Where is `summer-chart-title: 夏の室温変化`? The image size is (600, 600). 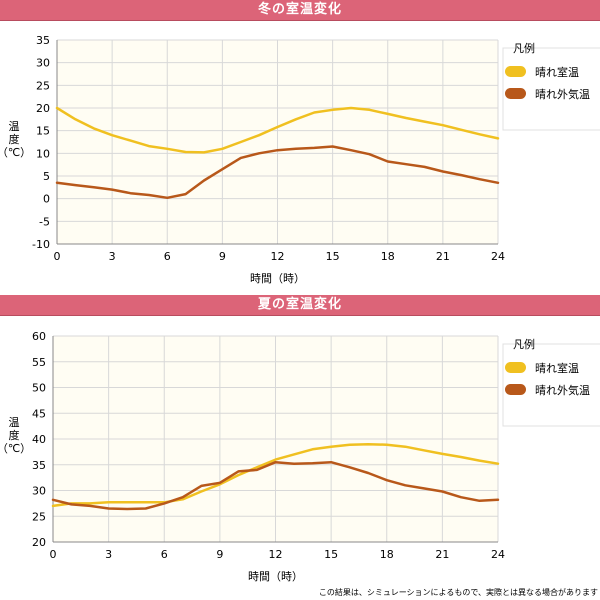 summer-chart-title: 夏の室温変化 is located at coordinates (300, 305).